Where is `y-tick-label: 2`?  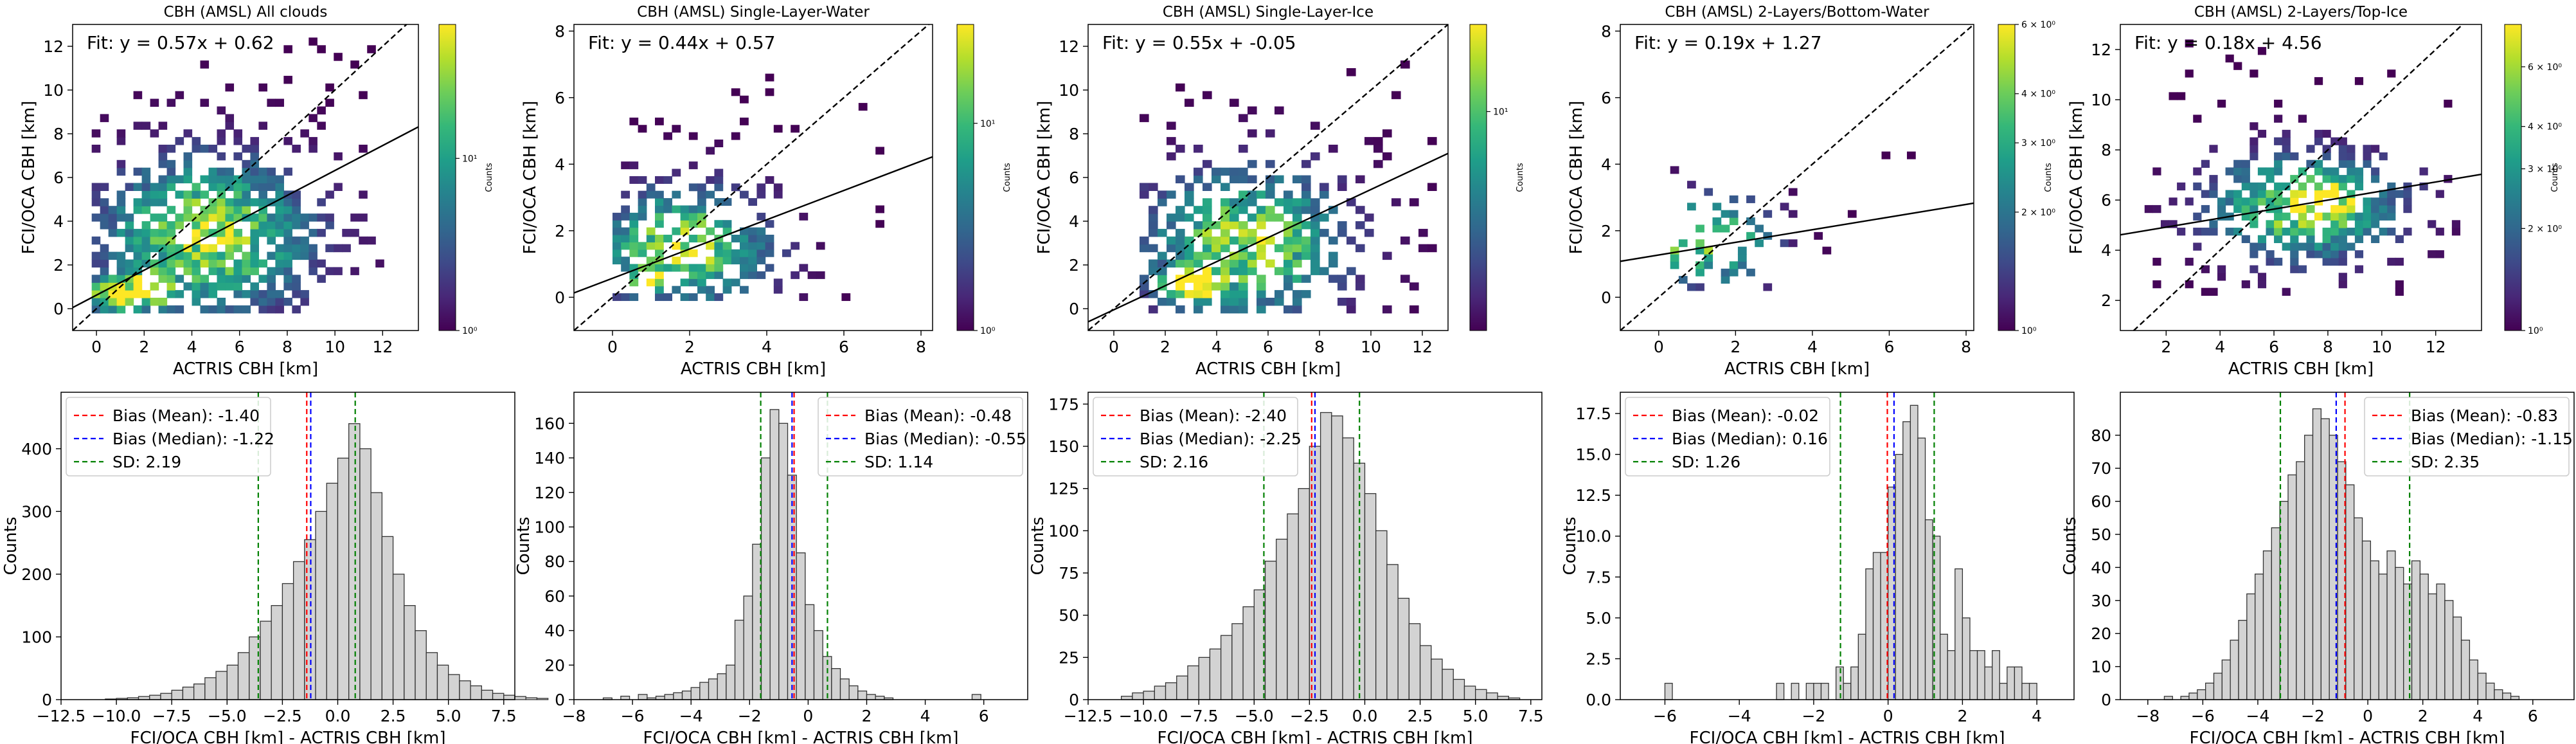
y-tick-label: 2 is located at coordinates (560, 231).